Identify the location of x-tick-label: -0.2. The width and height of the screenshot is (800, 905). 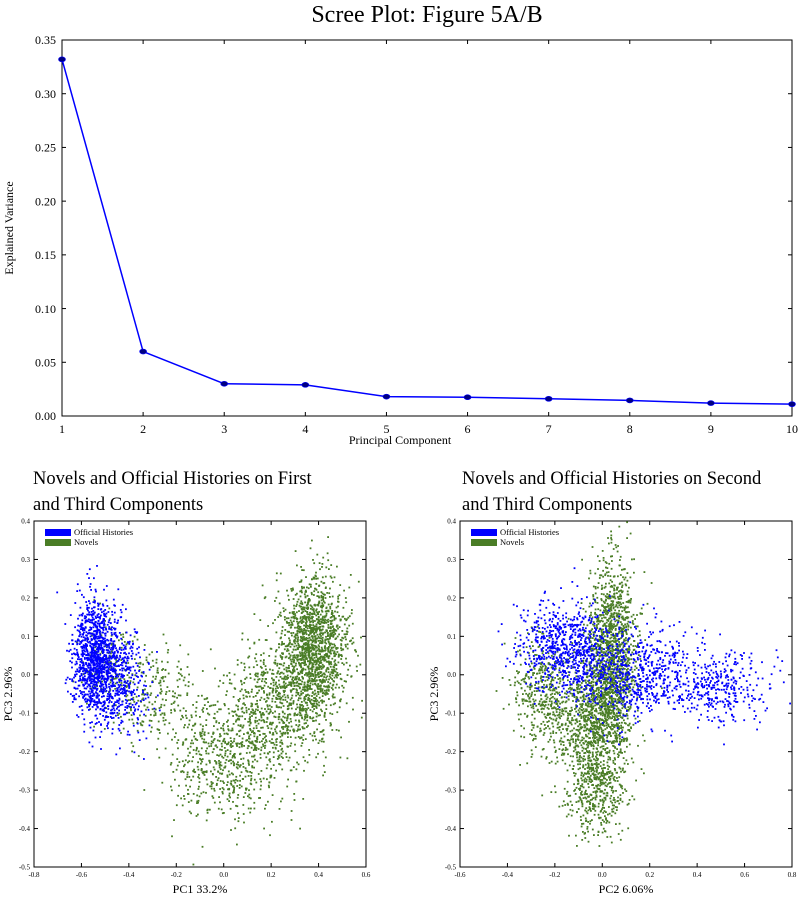
(177, 875).